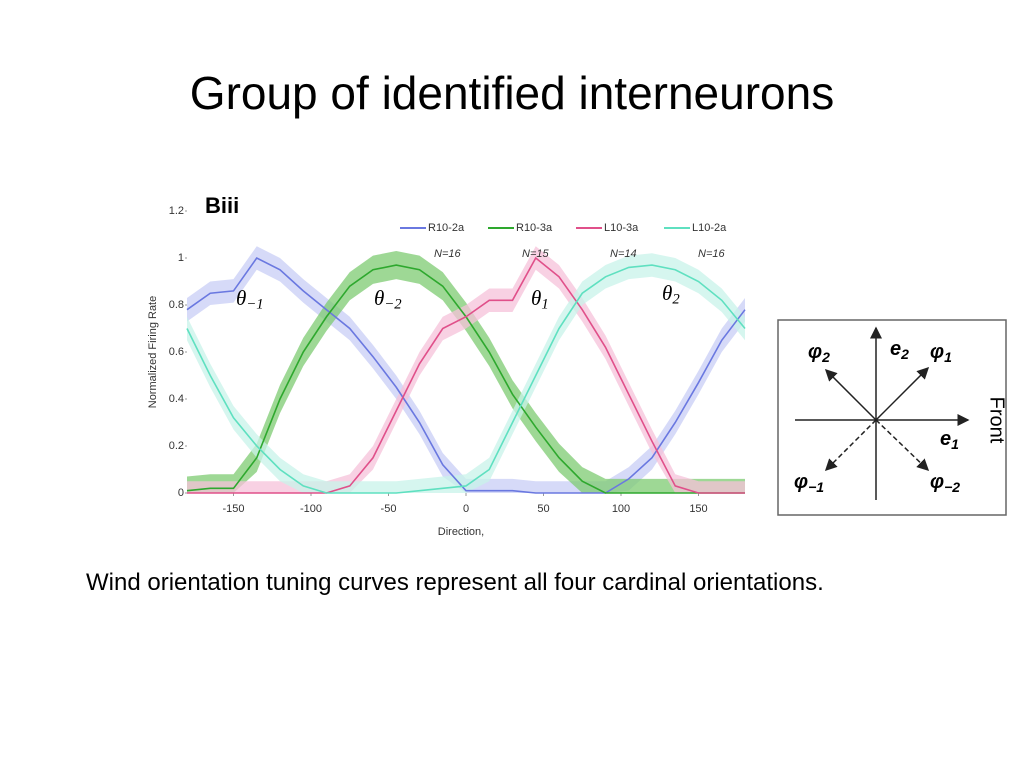 The image size is (1024, 768). I want to click on legend-label: R10-2a, so click(446, 228).